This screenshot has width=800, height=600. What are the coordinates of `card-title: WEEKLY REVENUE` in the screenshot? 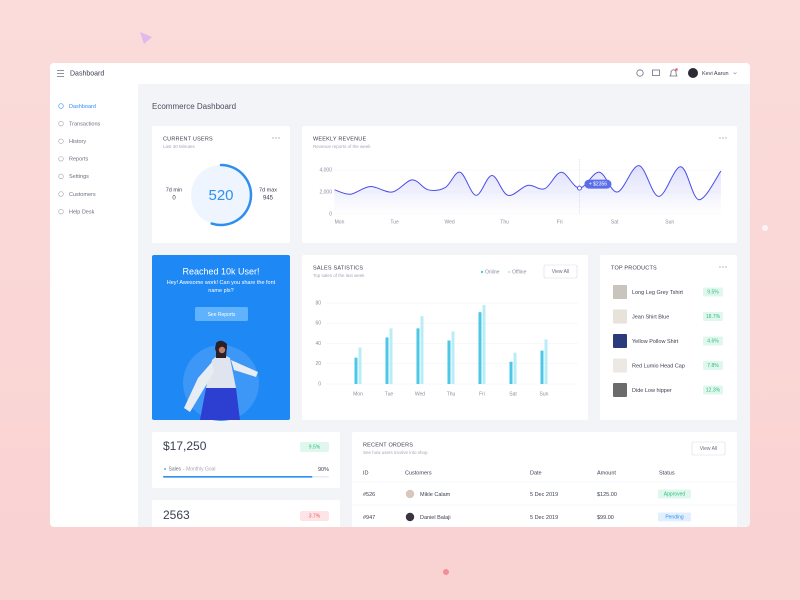 It's located at (339, 139).